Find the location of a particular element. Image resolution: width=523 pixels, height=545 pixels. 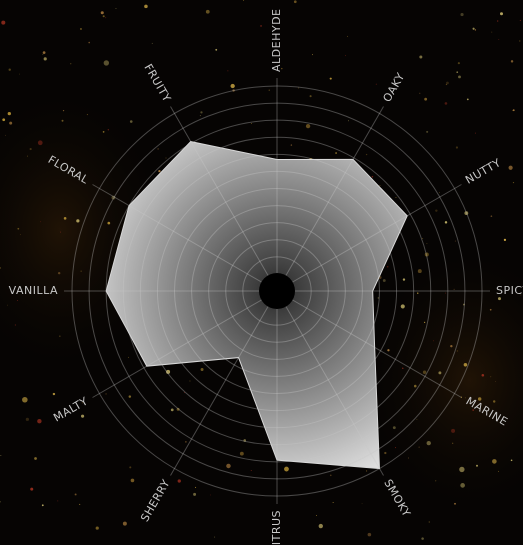

grid-ring is located at coordinates (277, 291).